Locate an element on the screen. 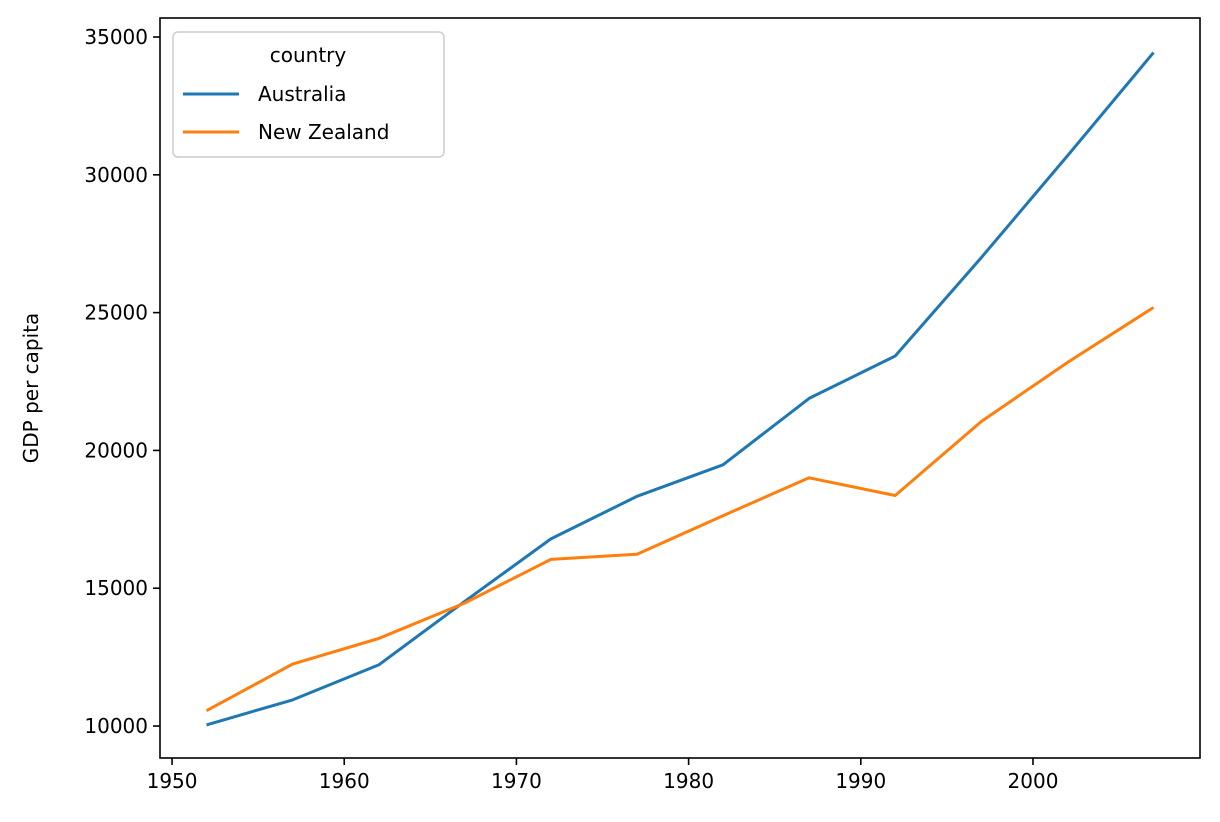 This screenshot has width=1220, height=822. y-tick-label: 20000 is located at coordinates (116, 450).